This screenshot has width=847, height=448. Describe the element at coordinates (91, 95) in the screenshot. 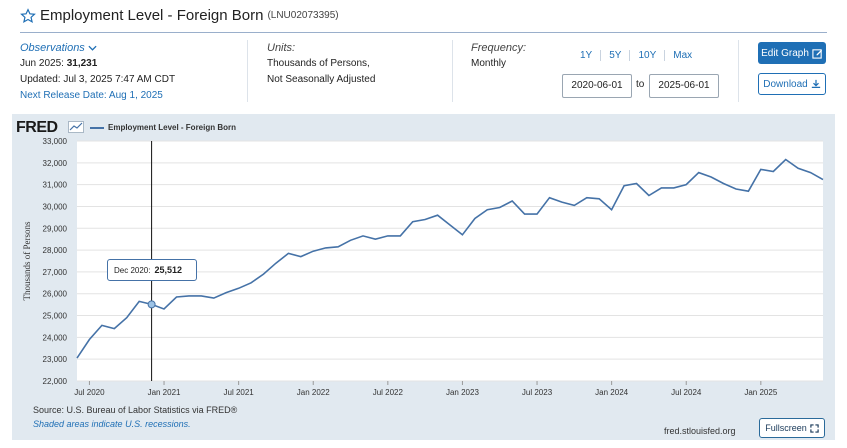

I see `next-release-link: Next Release Date: Aug 1, 2025` at that location.